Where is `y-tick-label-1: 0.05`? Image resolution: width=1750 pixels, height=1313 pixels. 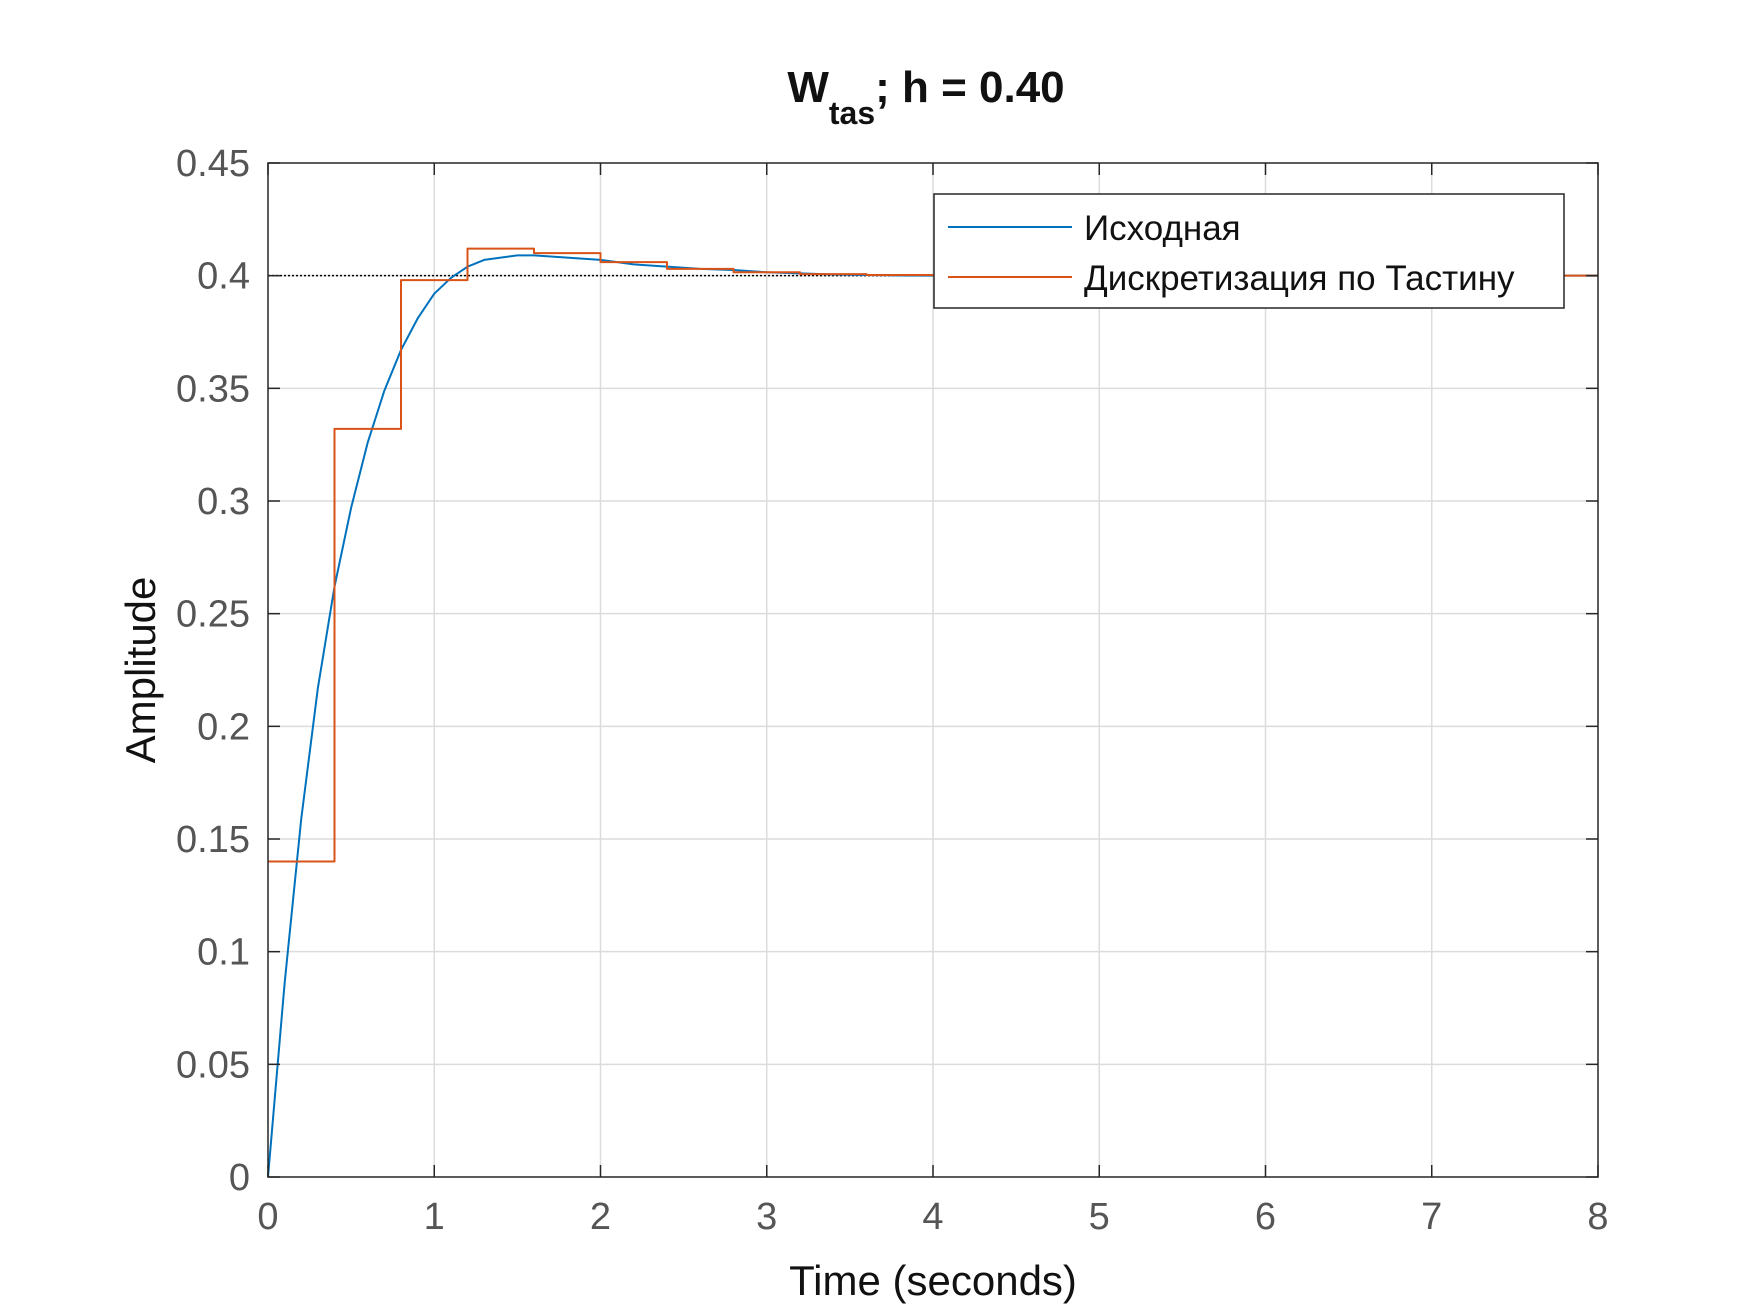 y-tick-label-1: 0.05 is located at coordinates (213, 1065).